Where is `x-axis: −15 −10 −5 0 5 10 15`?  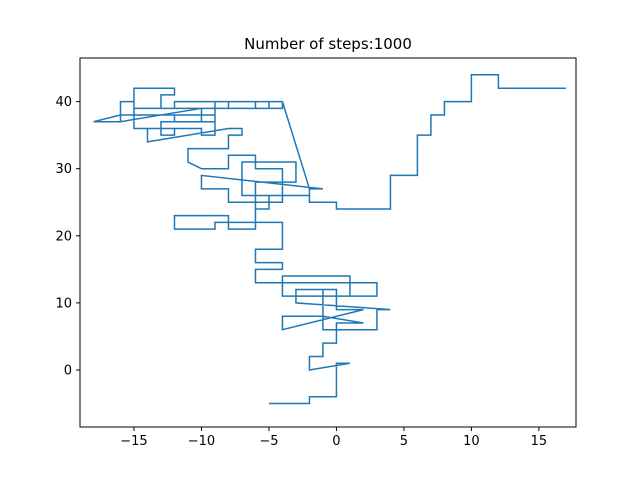 x-axis: −15 −10 −5 0 5 10 15 is located at coordinates (333, 438).